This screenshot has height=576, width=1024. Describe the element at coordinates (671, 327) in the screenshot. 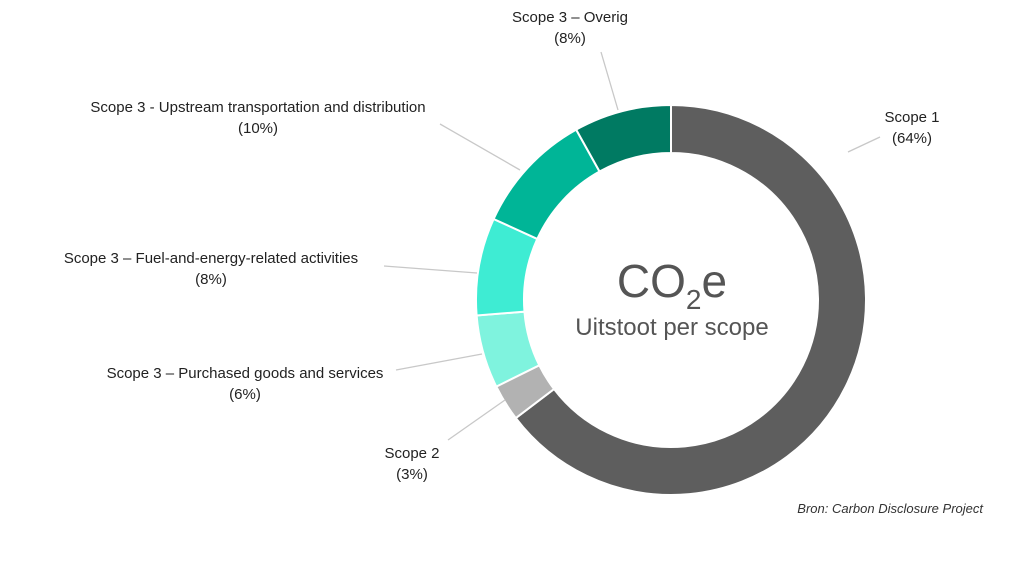

I see `center-subtitle: Uitstoot per scope` at that location.